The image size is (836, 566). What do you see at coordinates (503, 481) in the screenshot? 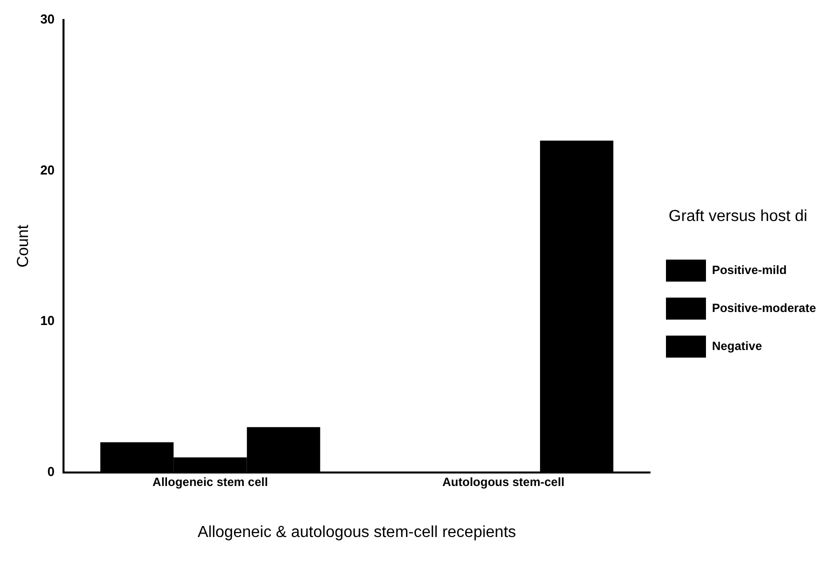
I see `x-tick-label: Autologous stem-cell` at bounding box center [503, 481].